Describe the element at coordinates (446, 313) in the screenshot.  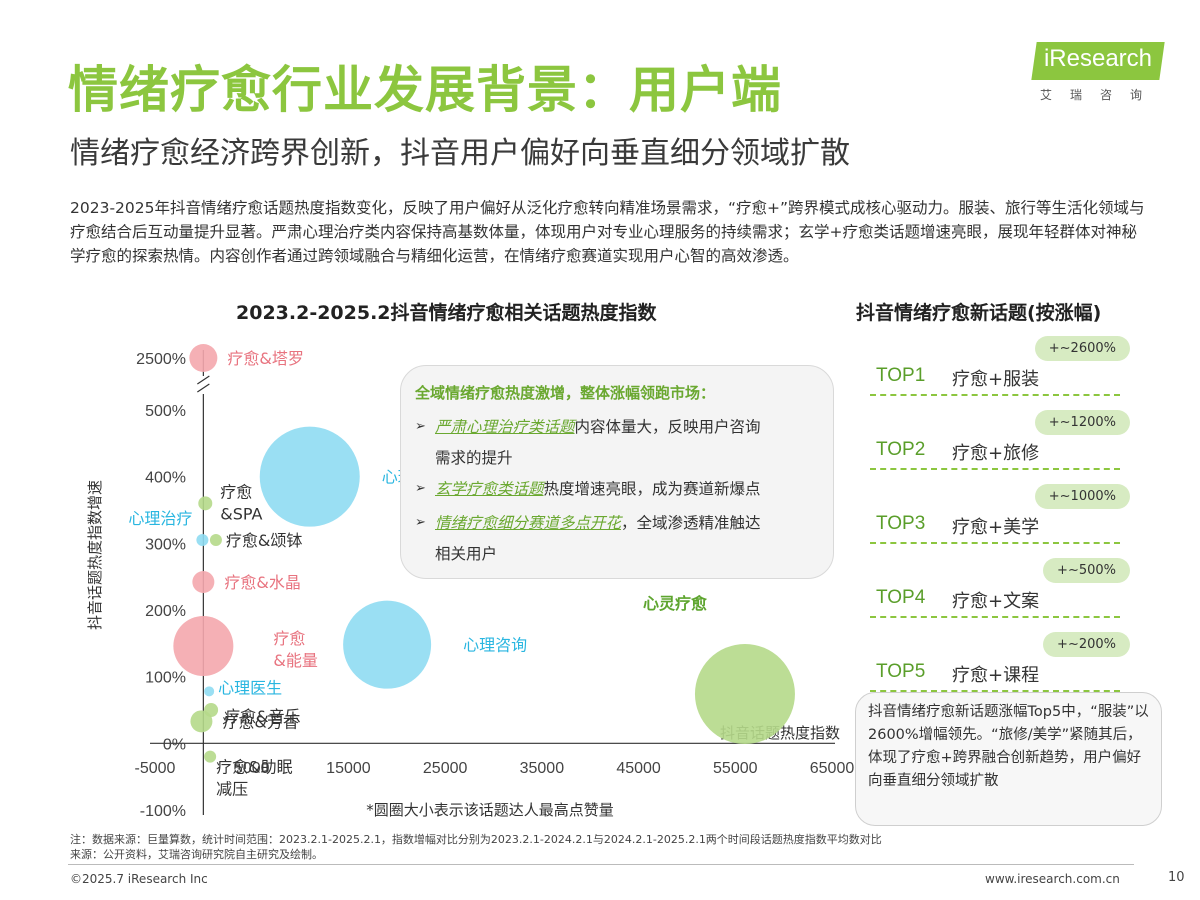
I see `chart-title: 2023.2-2025.2抖音情绪疗愈相关话题热度指数` at that location.